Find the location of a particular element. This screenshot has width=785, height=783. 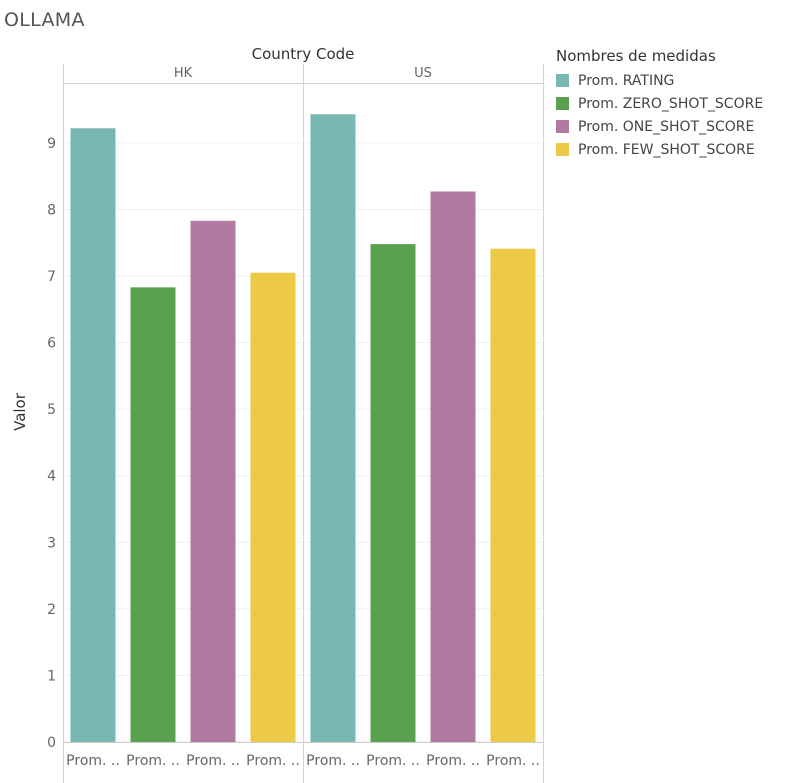

y-tick-label: 2 is located at coordinates (51, 610).